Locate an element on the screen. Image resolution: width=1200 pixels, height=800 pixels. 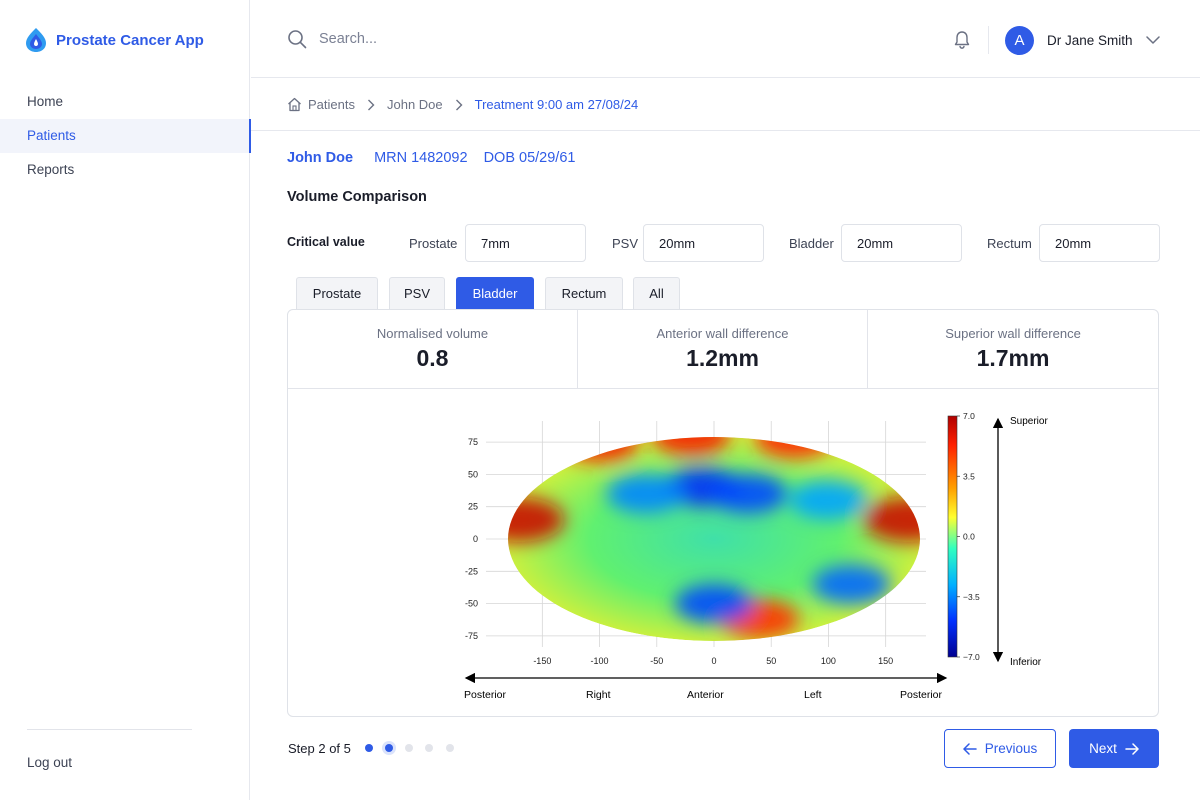
arrow-left-icon is located at coordinates (969, 748).